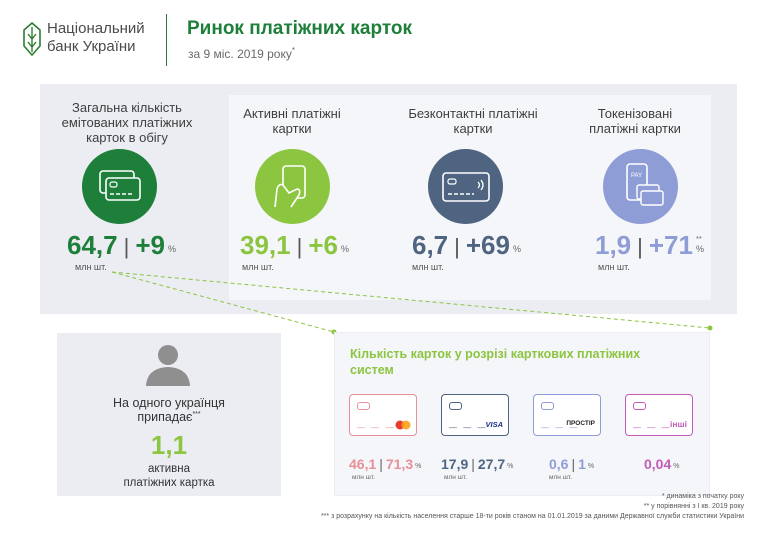 The width and height of the screenshot is (760, 538). I want to click on svg-text: PAY, so click(636, 176).